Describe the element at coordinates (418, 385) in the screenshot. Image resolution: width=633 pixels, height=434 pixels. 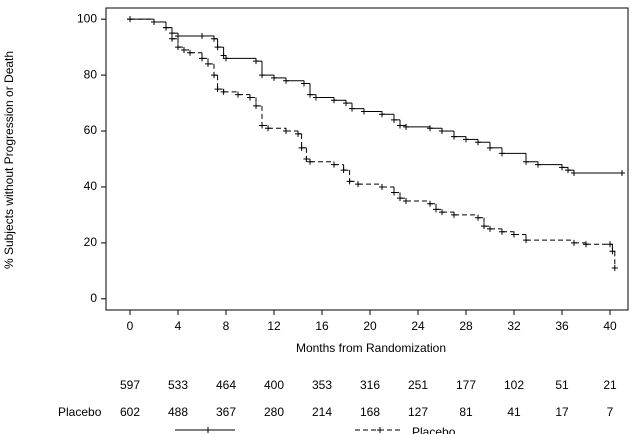
I see `risk-count: 251` at that location.